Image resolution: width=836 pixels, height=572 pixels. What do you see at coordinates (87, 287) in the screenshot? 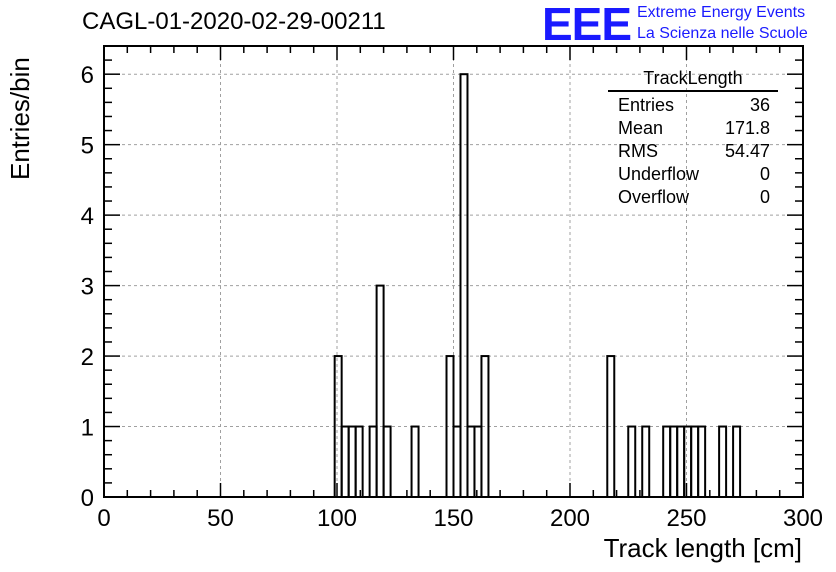
I see `y-tick-label: 3` at bounding box center [87, 287].